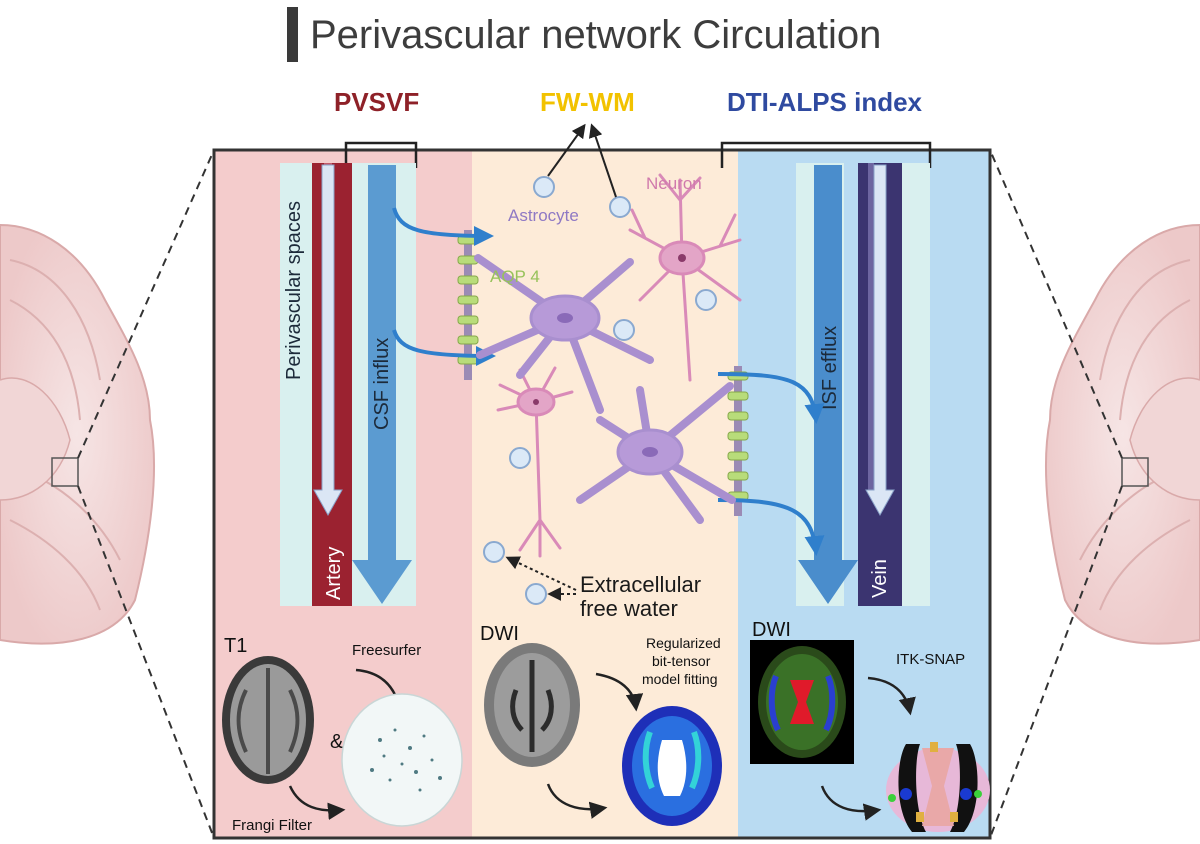  I want to click on free-water-molecules, so click(600, 390).